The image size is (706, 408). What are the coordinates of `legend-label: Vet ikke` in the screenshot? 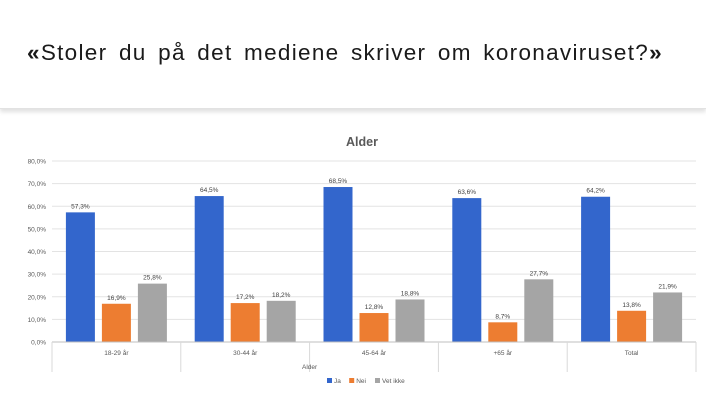 It's located at (393, 381).